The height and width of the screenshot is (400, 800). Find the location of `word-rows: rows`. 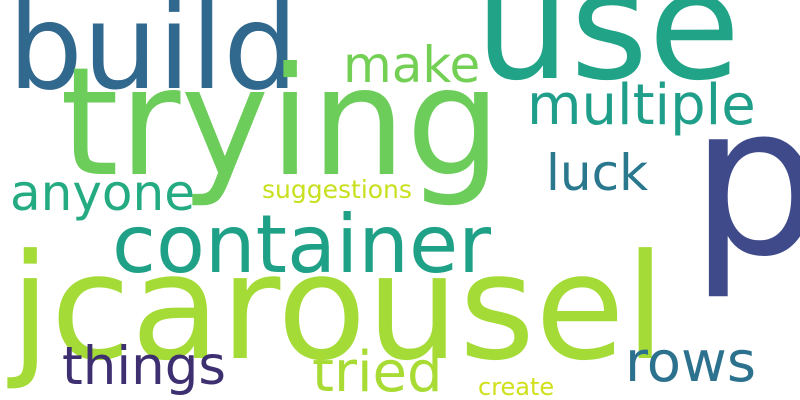

word-rows: rows is located at coordinates (690, 363).